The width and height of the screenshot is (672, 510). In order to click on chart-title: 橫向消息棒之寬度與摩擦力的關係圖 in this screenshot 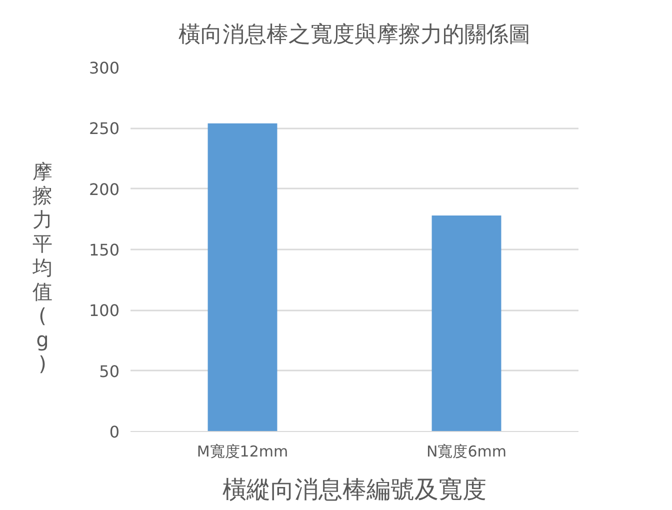, I will do `click(354, 35)`.